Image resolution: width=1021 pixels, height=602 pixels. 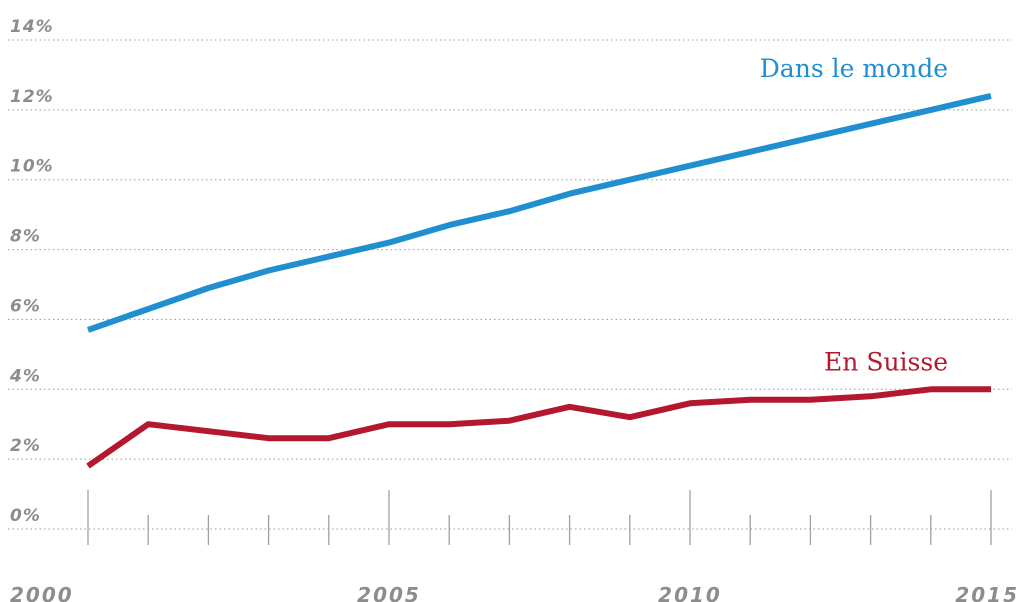 What do you see at coordinates (886, 361) in the screenshot?
I see `series-label-suisse: En Suisse` at bounding box center [886, 361].